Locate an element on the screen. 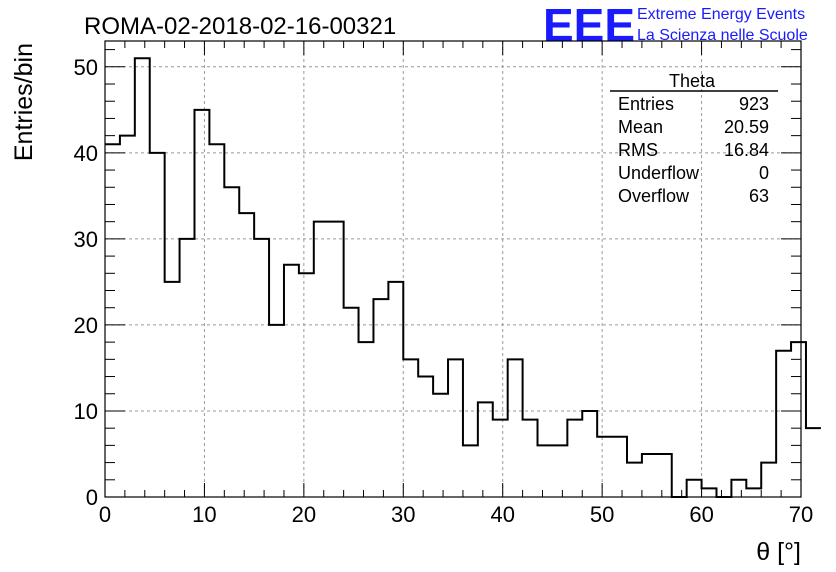 The width and height of the screenshot is (836, 572). x-tick-label: 70 is located at coordinates (801, 514).